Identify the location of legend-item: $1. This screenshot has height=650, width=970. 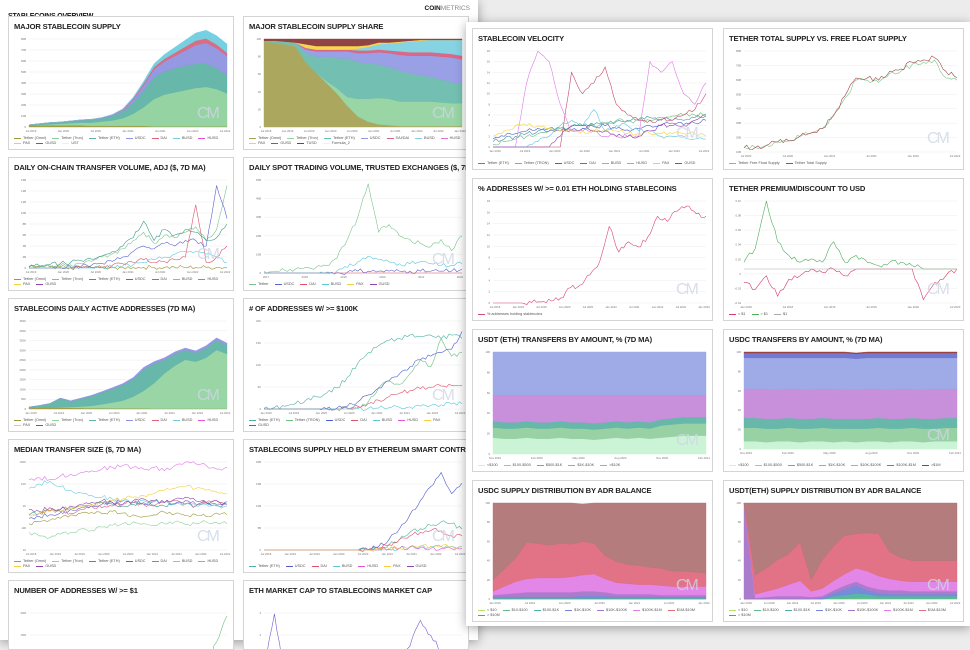
(780, 314).